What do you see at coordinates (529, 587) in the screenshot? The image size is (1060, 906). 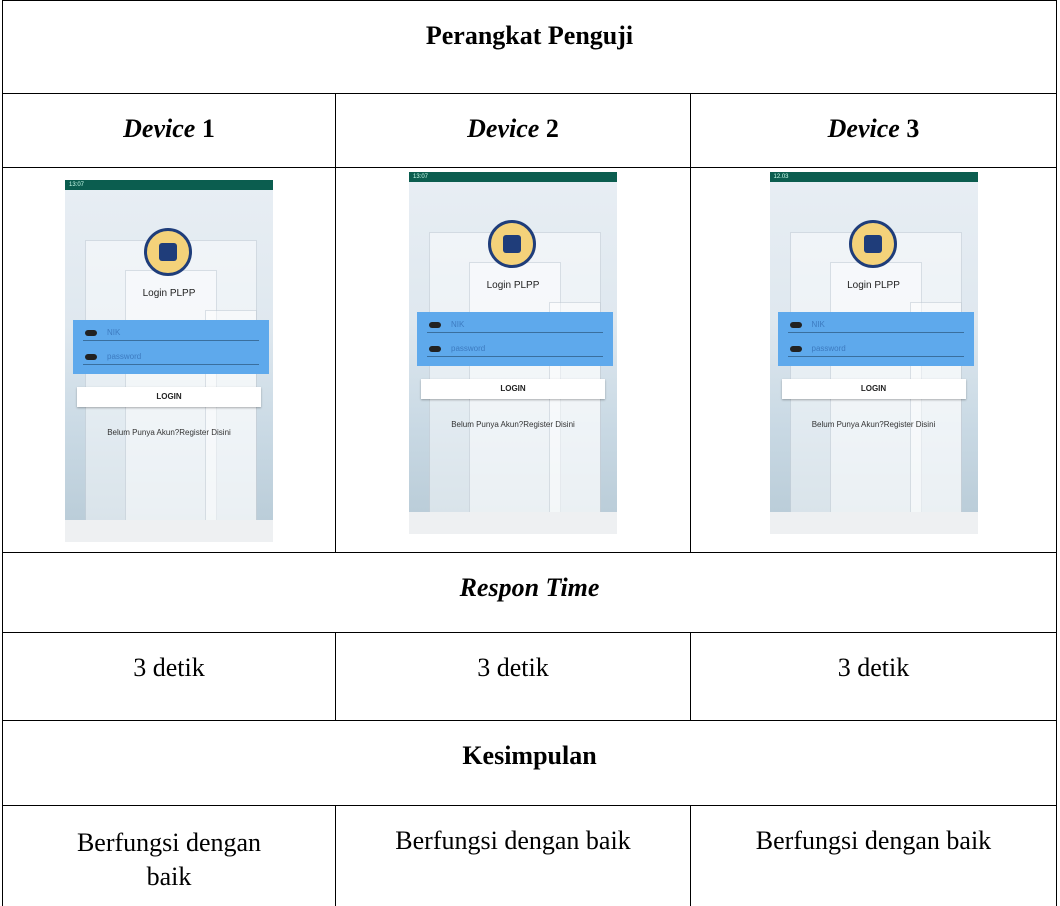 I see `response-heading: Respon Time` at bounding box center [529, 587].